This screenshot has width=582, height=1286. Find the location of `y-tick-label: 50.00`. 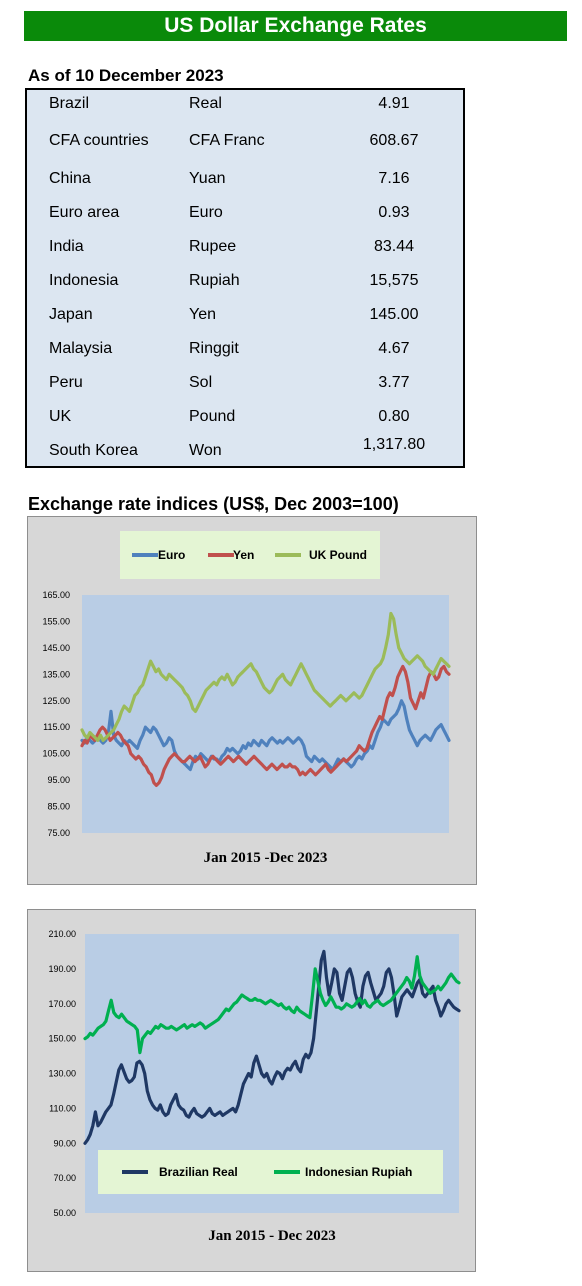

y-tick-label: 50.00 is located at coordinates (64, 1213).